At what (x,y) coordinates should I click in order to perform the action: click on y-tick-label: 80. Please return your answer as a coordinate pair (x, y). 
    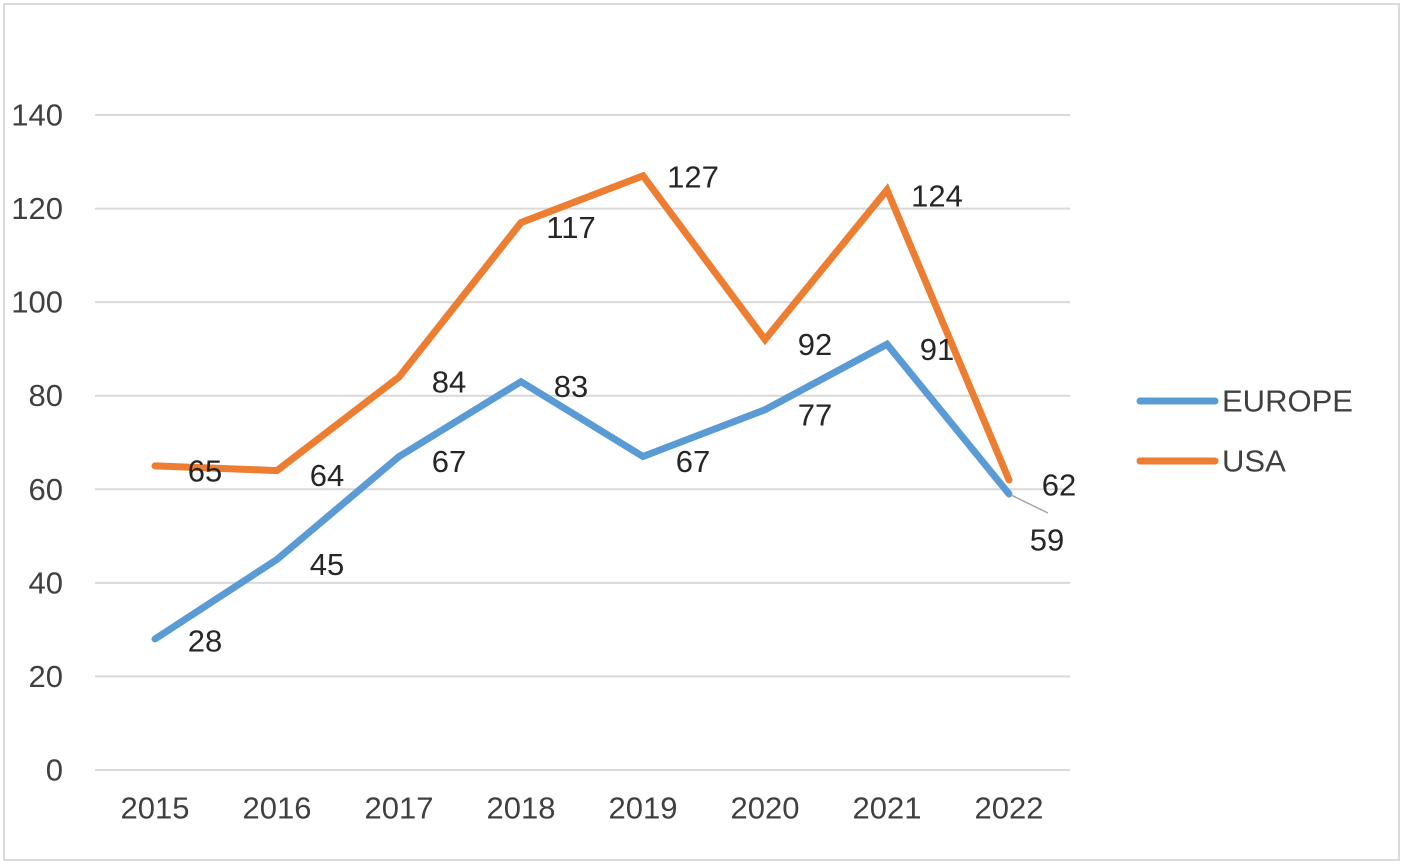
    Looking at the image, I should click on (46, 395).